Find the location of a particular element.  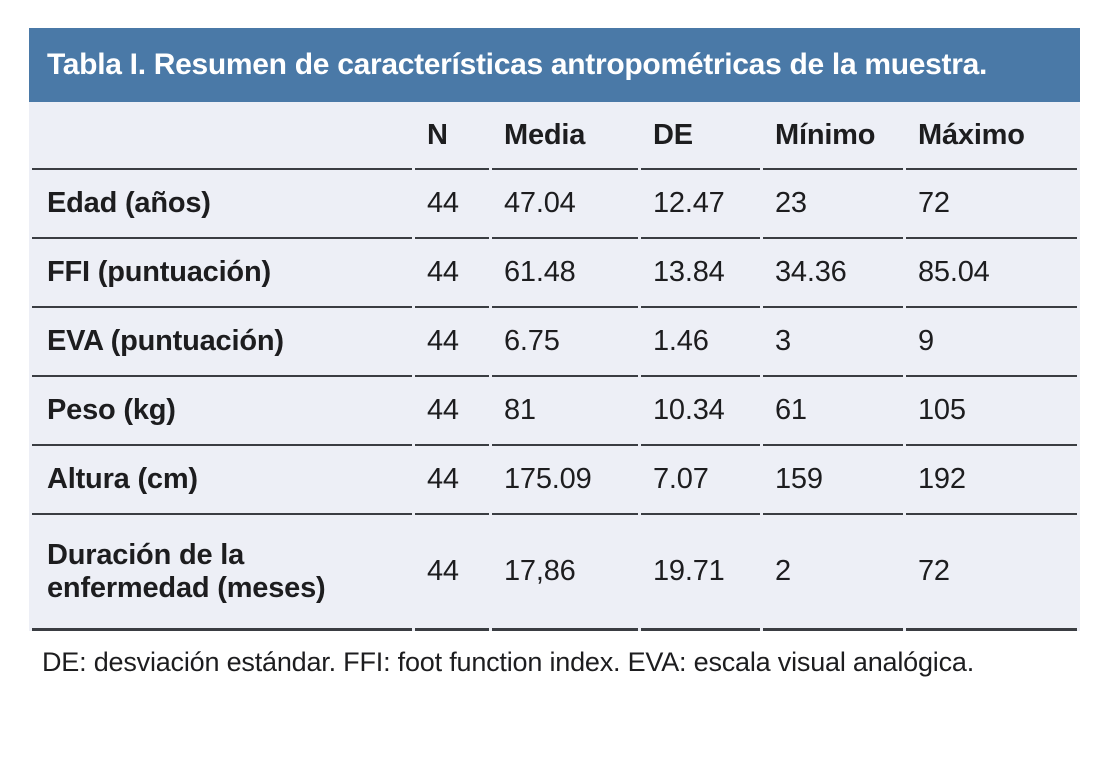

header-row: N Media DE Mínimo Máximo is located at coordinates (554, 136).